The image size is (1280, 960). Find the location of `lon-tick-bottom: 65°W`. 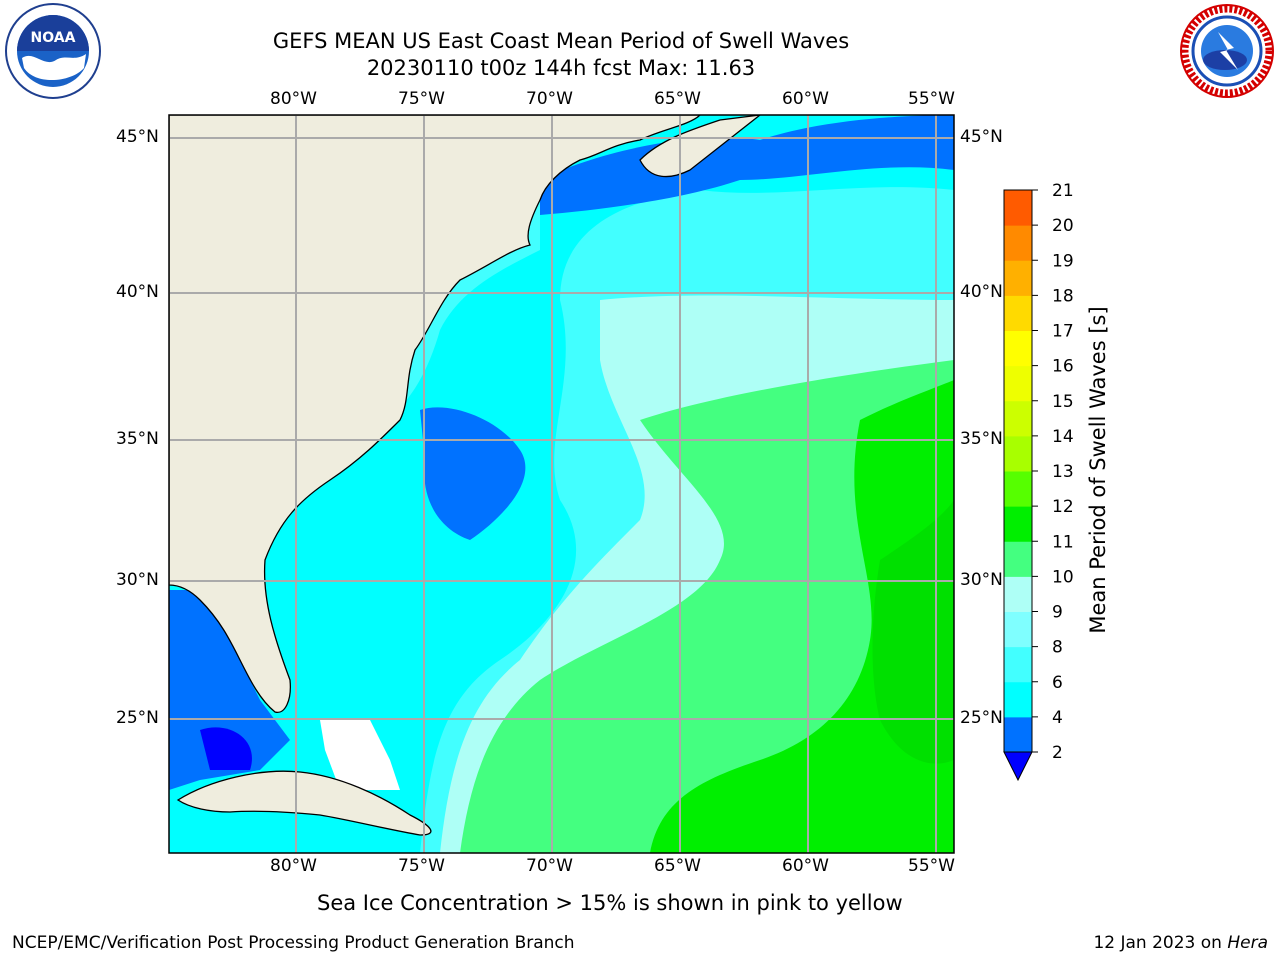

lon-tick-bottom: 65°W is located at coordinates (677, 866).